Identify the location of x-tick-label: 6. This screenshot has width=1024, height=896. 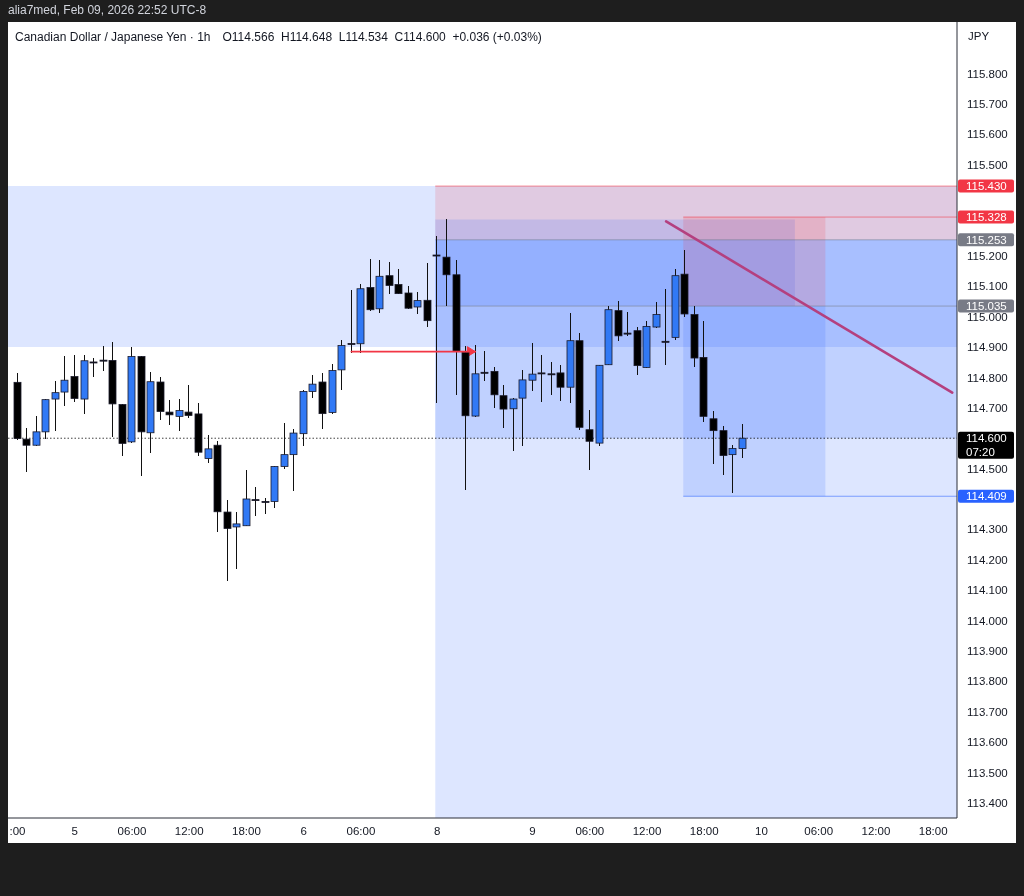
(303, 831).